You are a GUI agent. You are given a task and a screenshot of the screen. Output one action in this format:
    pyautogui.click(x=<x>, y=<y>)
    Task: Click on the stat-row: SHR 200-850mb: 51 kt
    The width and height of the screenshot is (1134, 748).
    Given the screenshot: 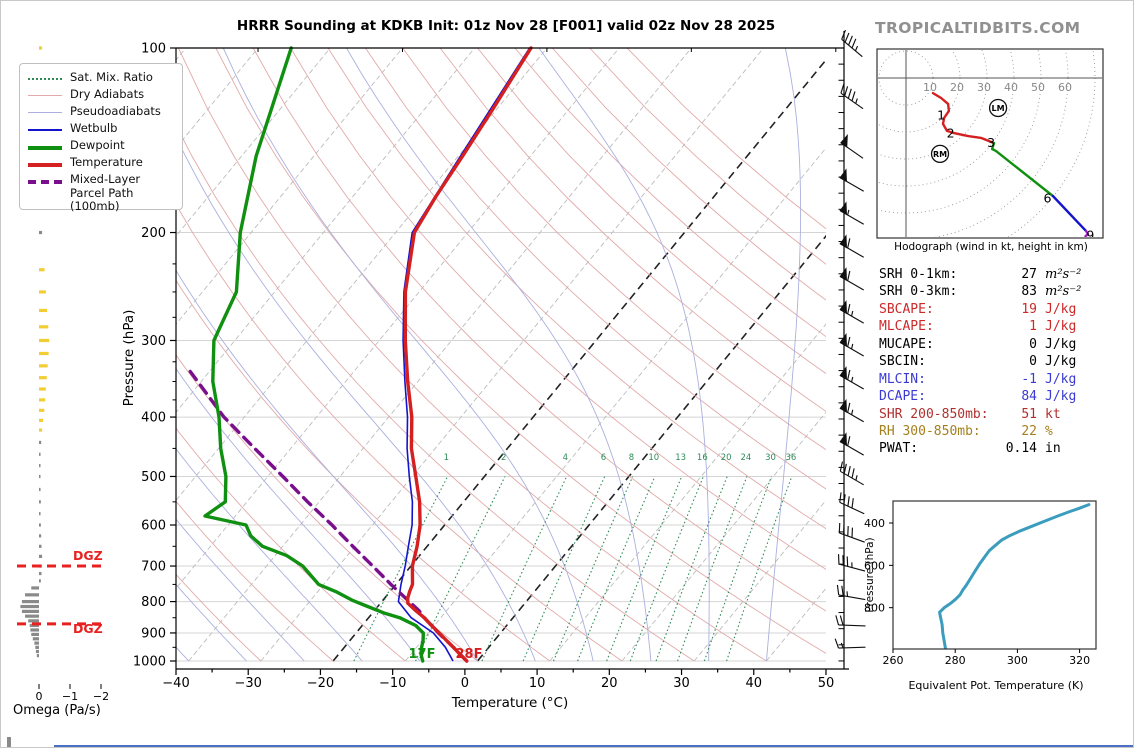 What is the action you would take?
    pyautogui.click(x=970, y=414)
    